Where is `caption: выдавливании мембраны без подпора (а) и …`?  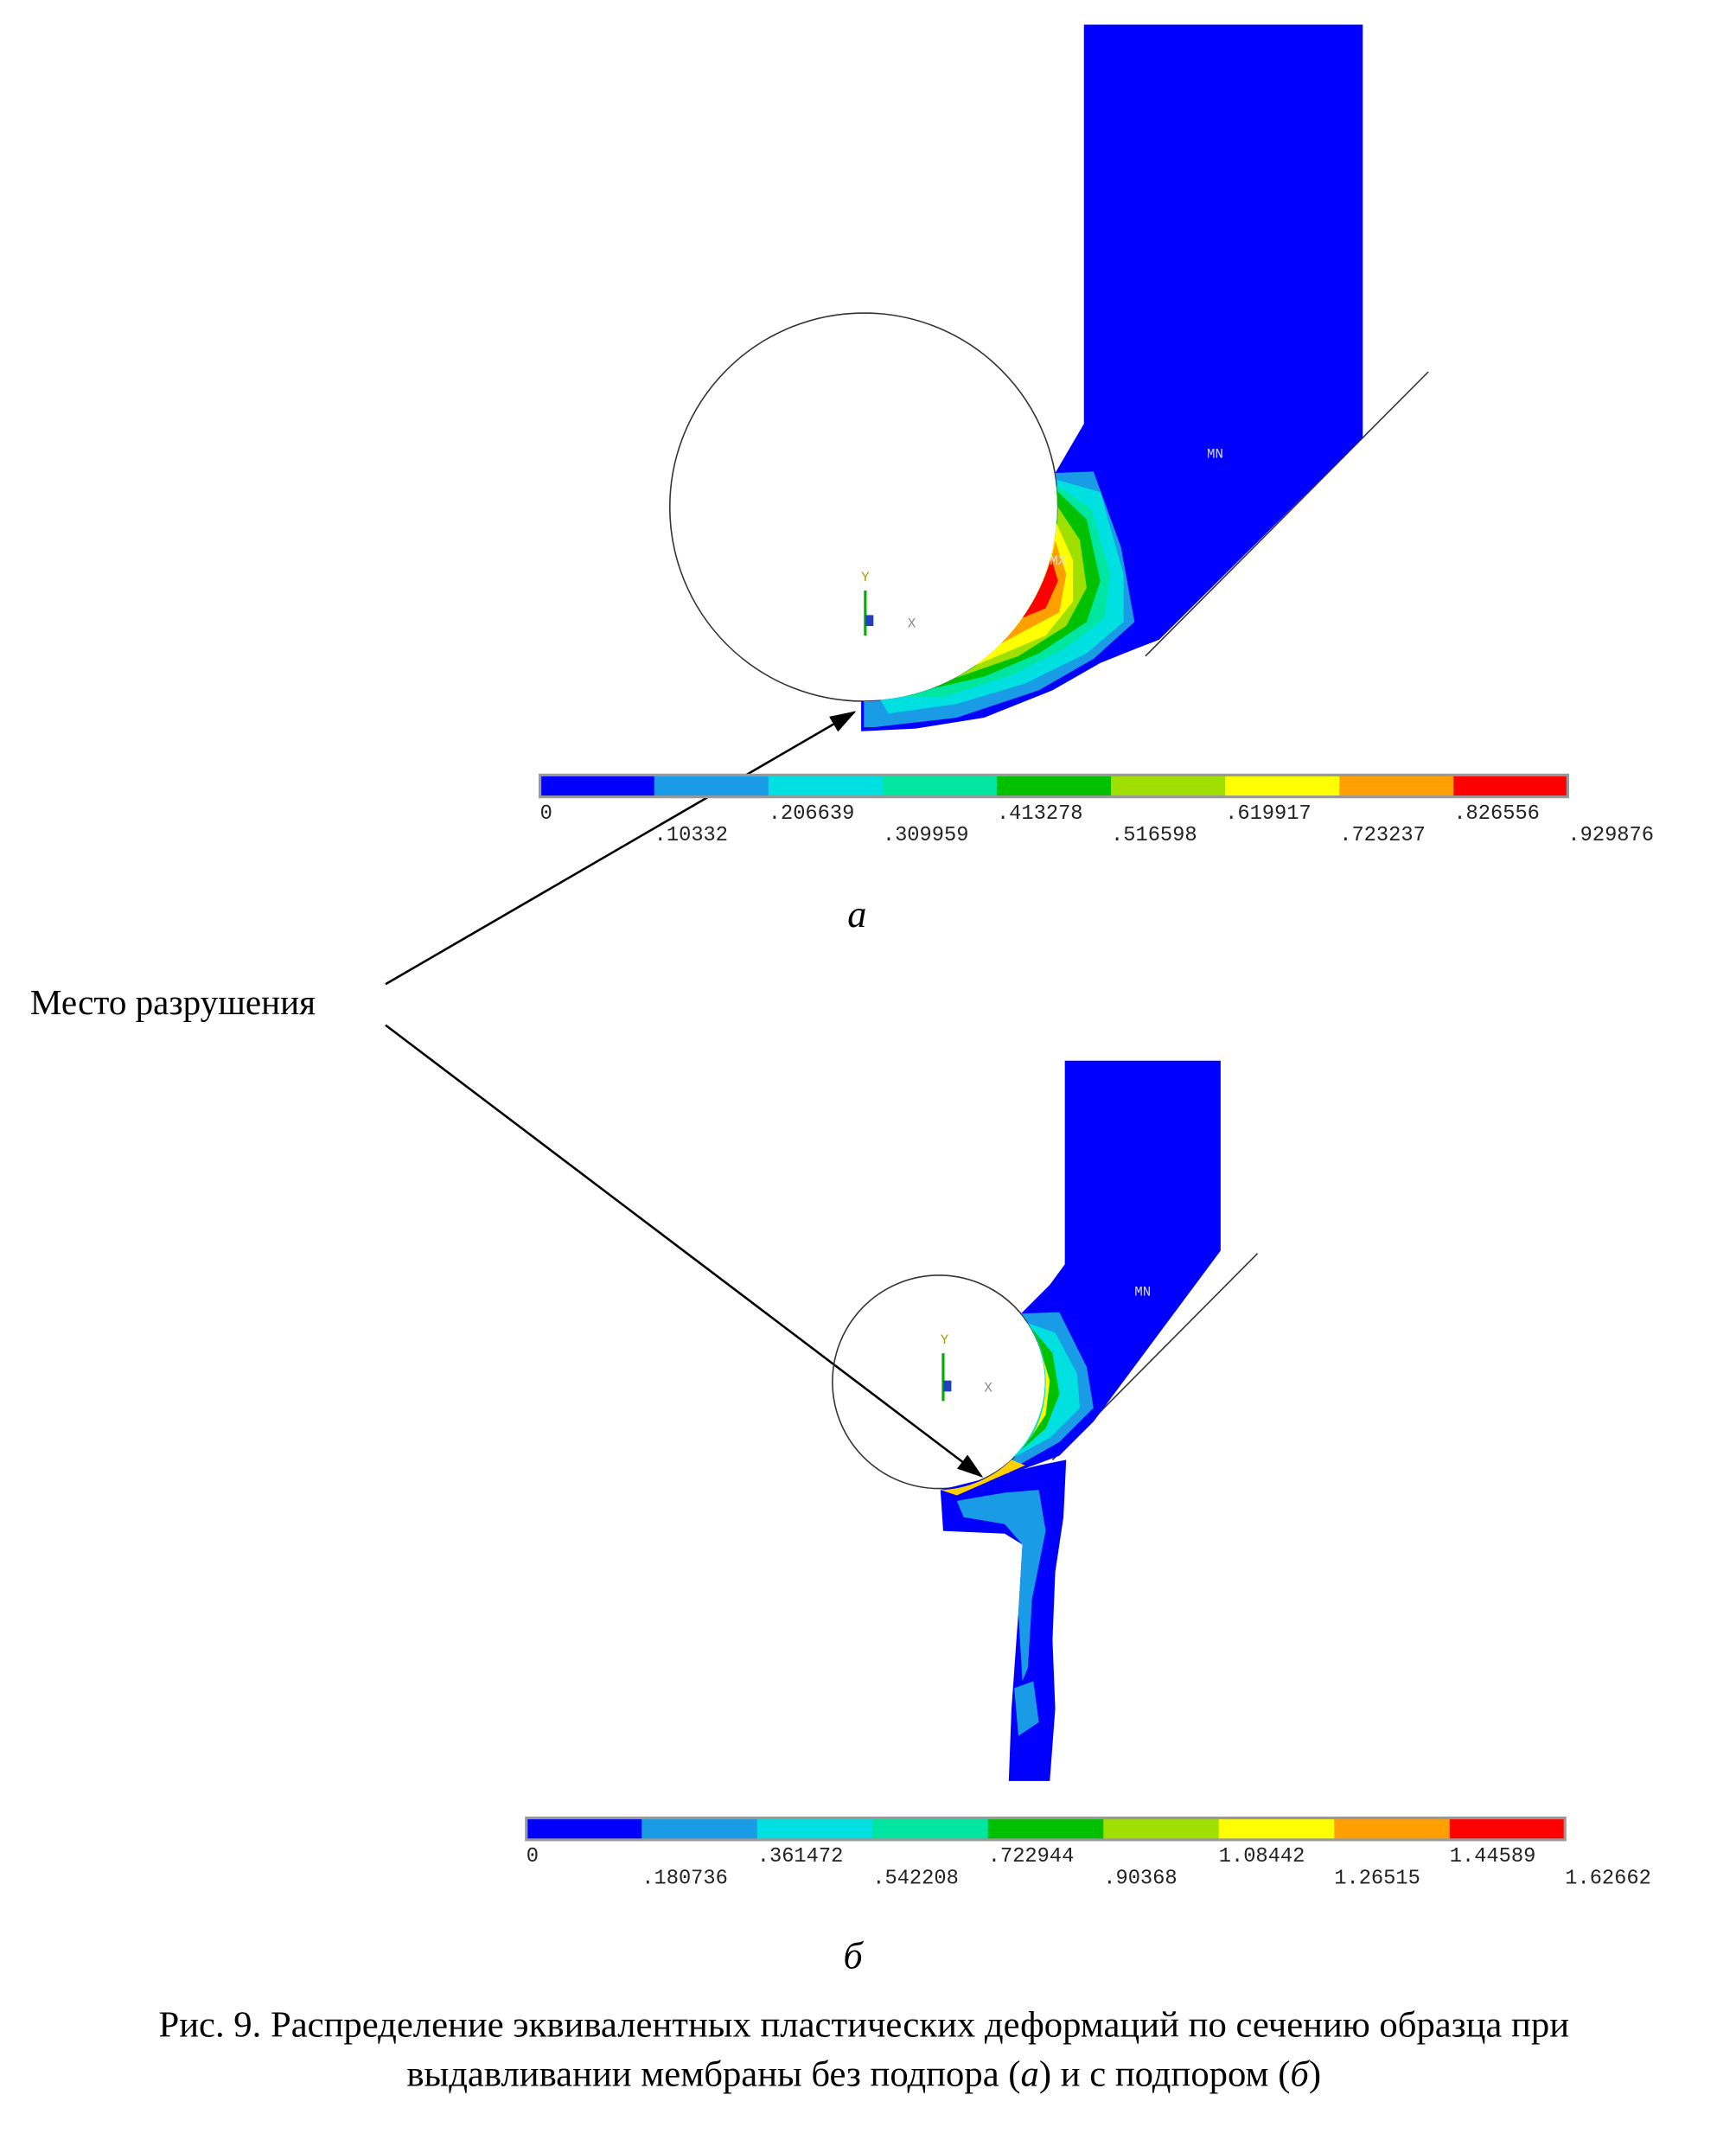
caption: выдавливании мембраны без подпора (а) и … is located at coordinates (863, 2073).